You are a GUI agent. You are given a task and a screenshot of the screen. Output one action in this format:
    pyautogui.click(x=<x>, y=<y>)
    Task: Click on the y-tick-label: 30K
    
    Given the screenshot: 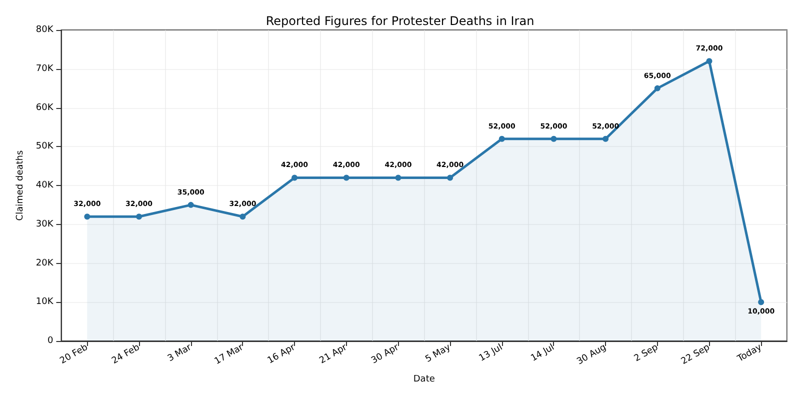 What is the action you would take?
    pyautogui.click(x=45, y=224)
    